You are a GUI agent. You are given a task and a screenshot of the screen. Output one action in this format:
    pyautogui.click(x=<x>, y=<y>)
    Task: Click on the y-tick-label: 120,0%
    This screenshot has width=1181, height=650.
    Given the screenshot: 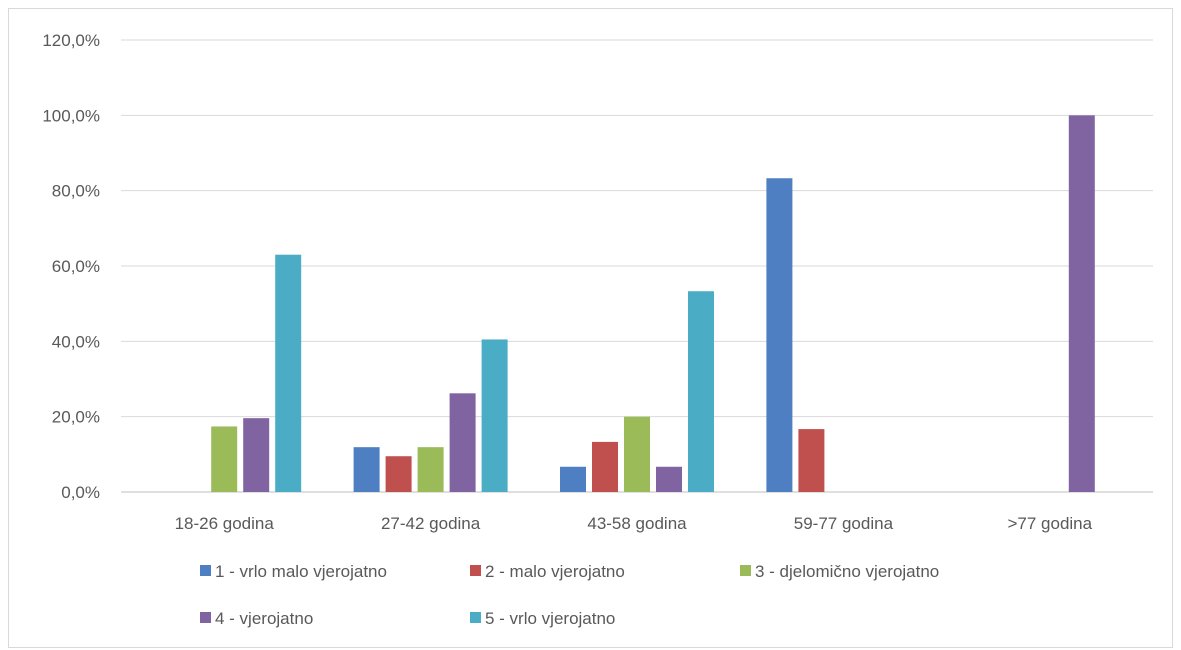 What is the action you would take?
    pyautogui.click(x=71, y=40)
    